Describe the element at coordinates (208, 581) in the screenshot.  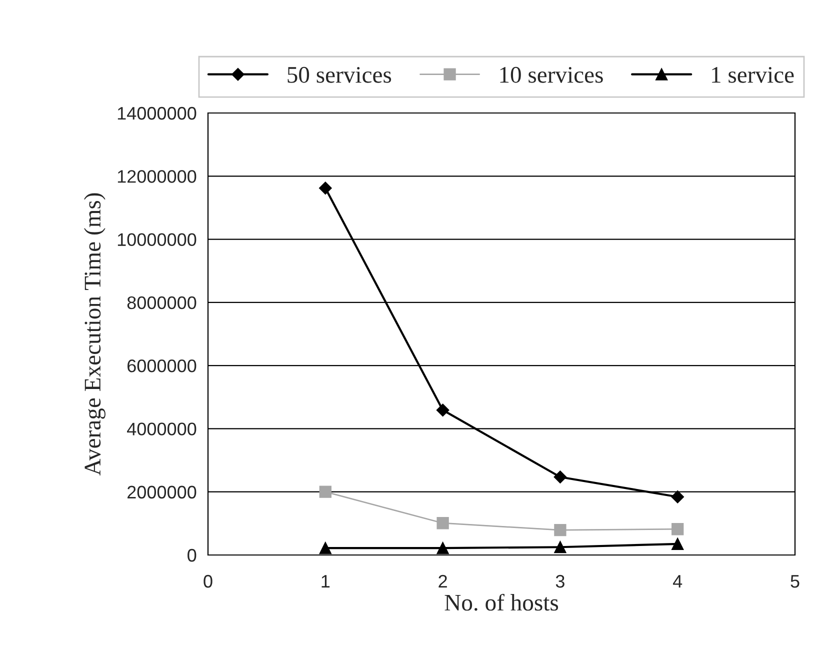
I see `x-tick-label: 0` at that location.